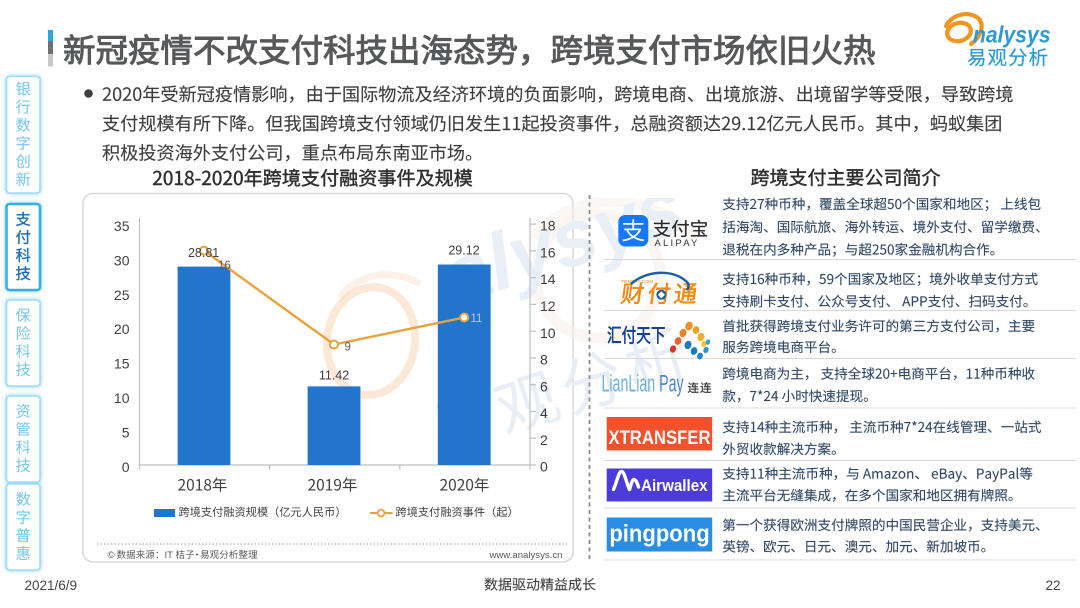  I want to click on svg-text: XTRANSFER, so click(659, 437).